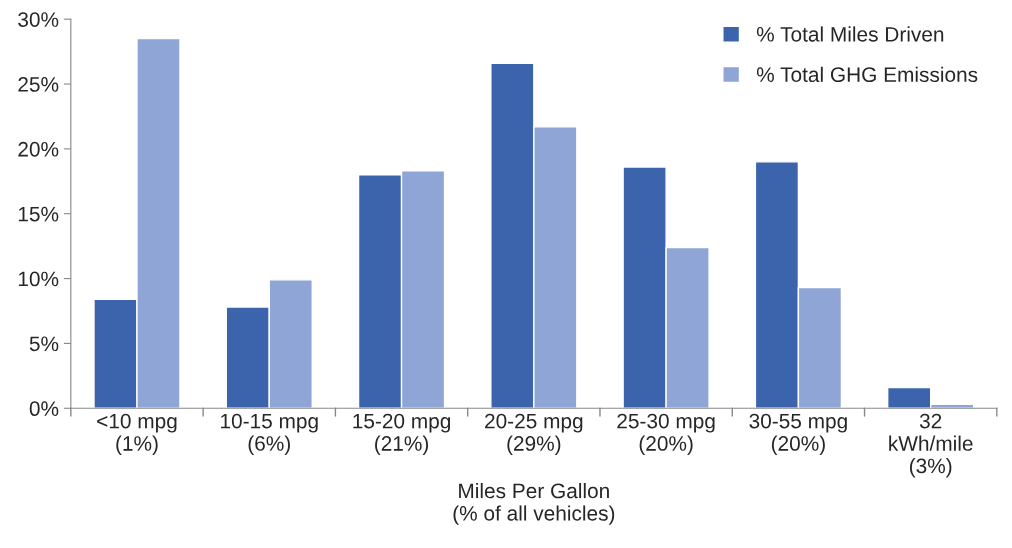  I want to click on legend-label: % Total Miles Driven, so click(850, 34).